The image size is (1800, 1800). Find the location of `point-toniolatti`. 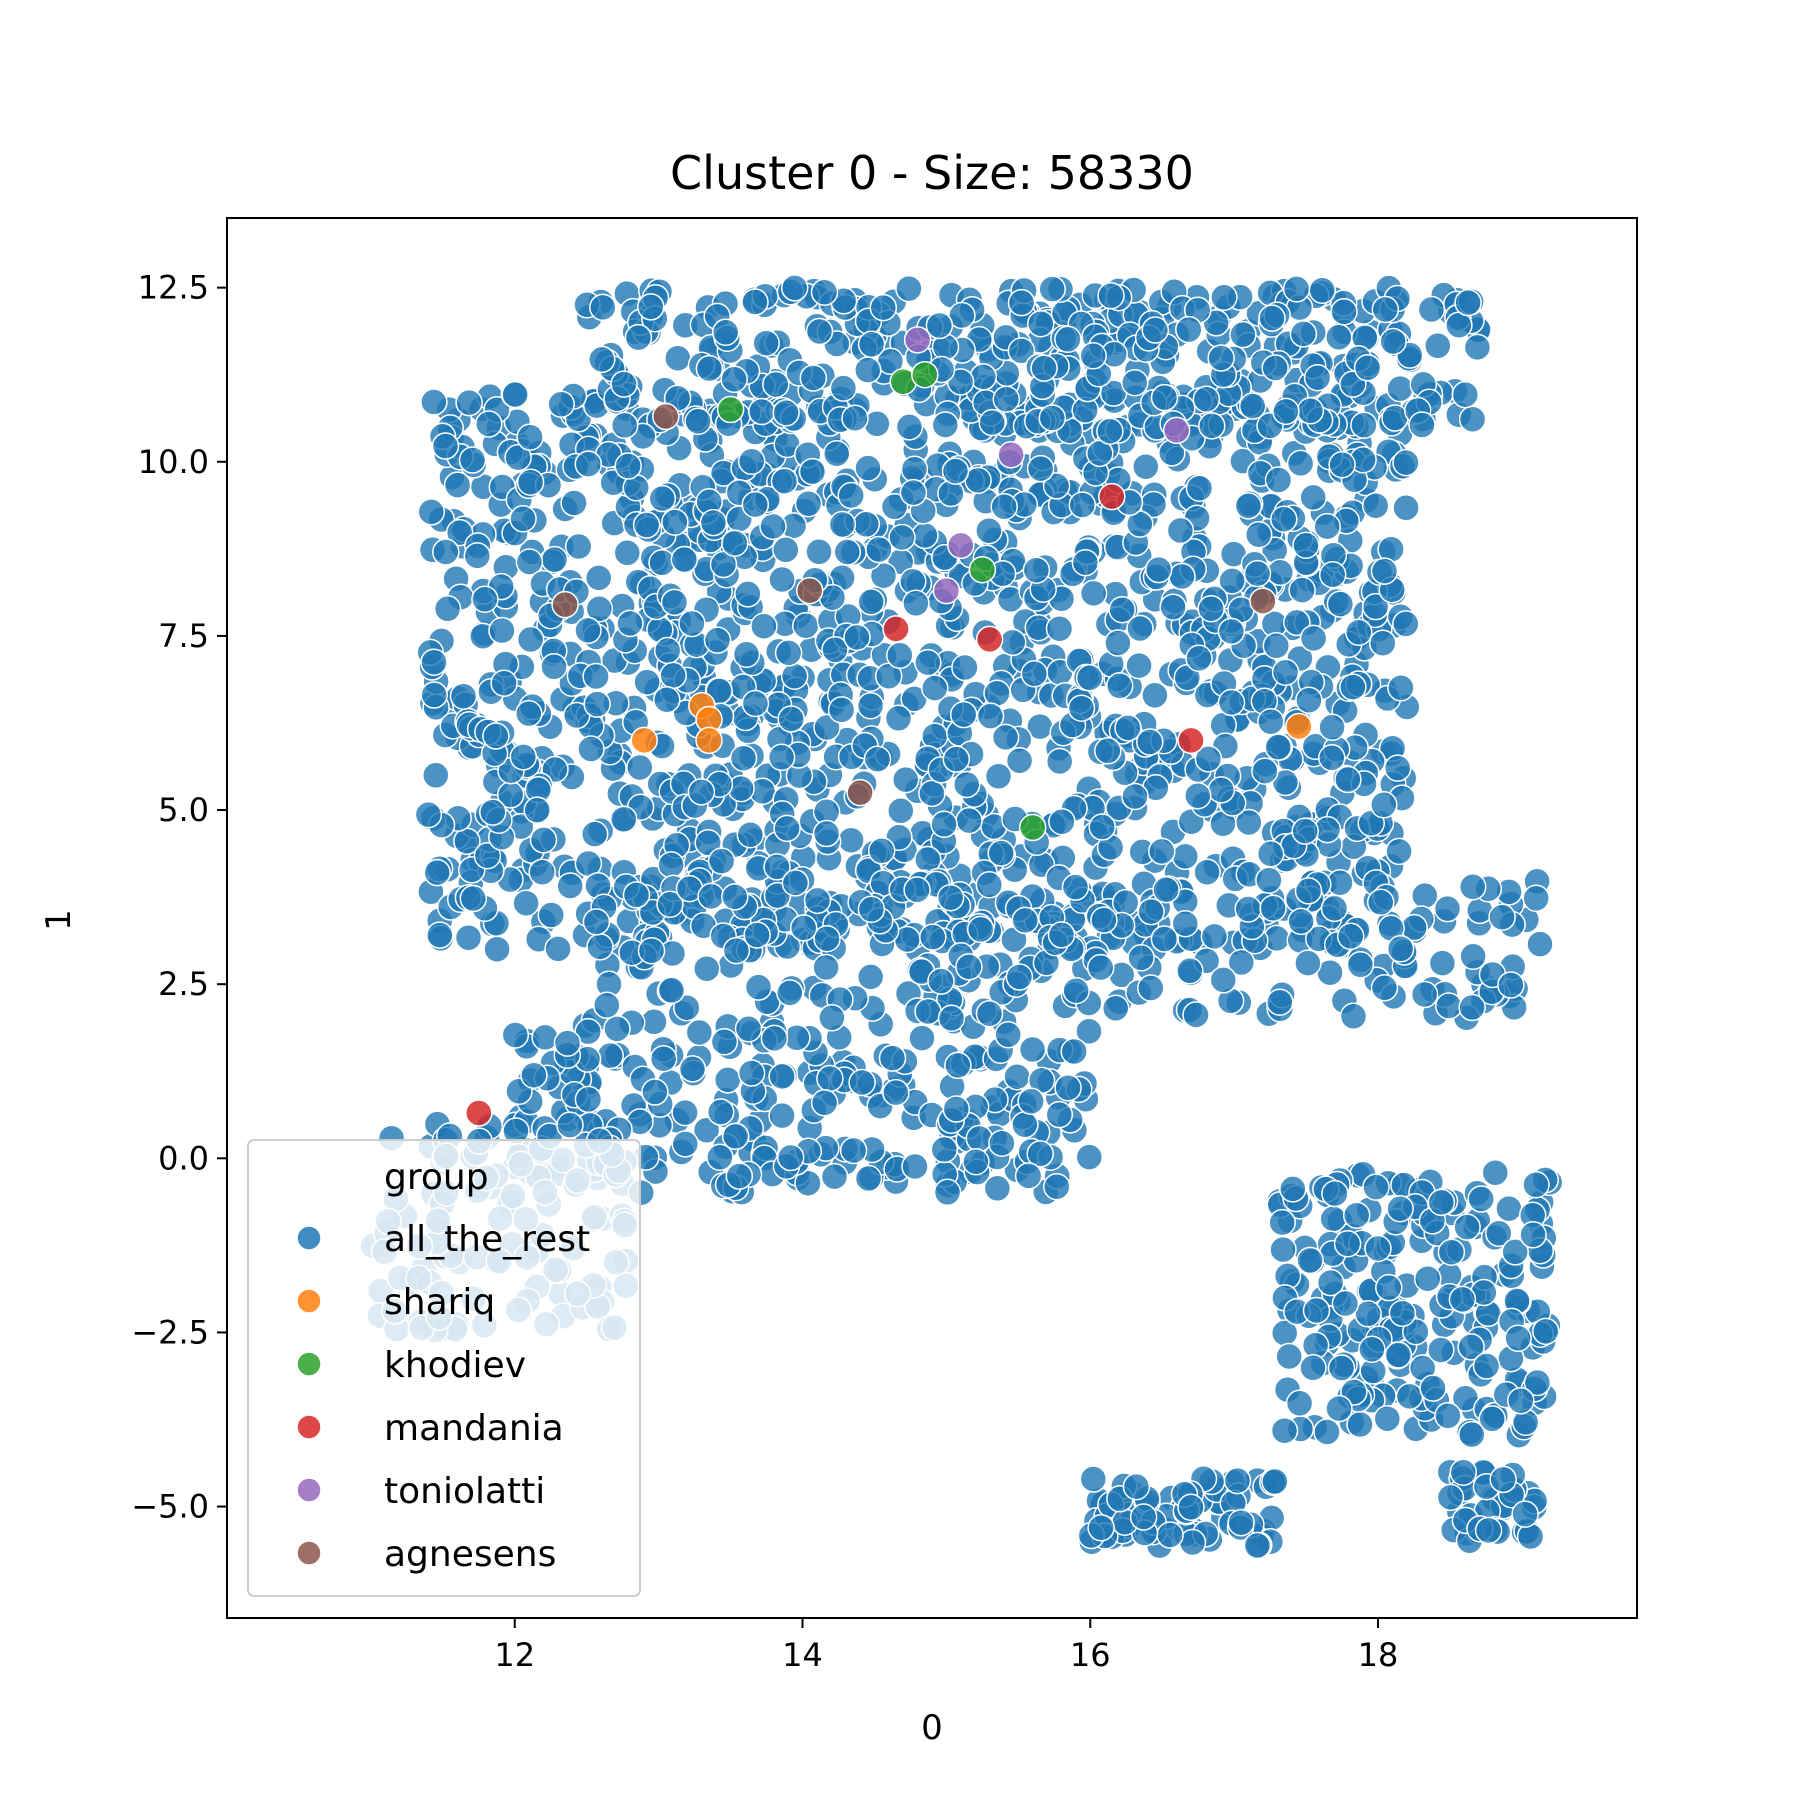

point-toniolatti is located at coordinates (1176, 430).